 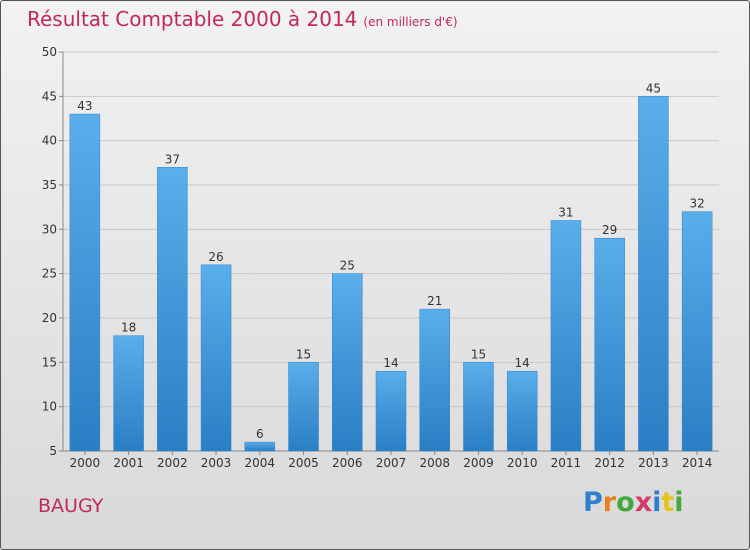 What do you see at coordinates (593, 502) in the screenshot?
I see `logo-letter: P` at bounding box center [593, 502].